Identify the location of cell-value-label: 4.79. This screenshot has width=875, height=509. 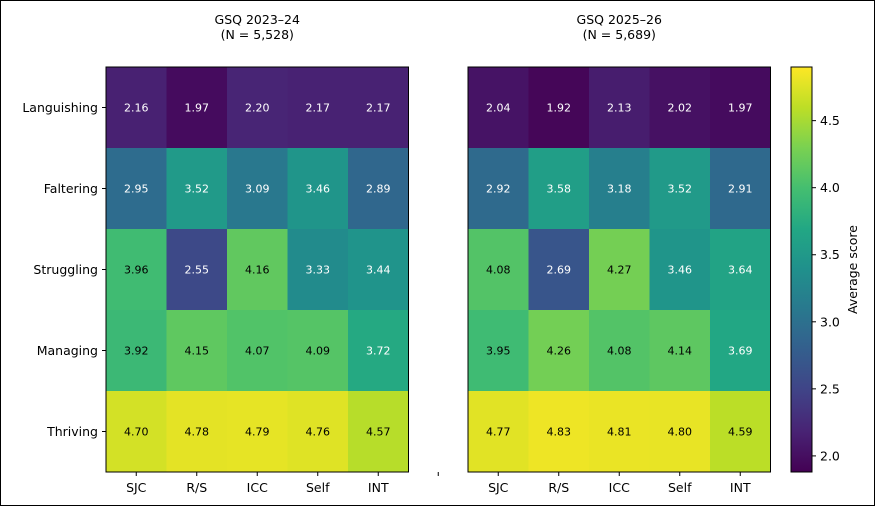
(257, 432).